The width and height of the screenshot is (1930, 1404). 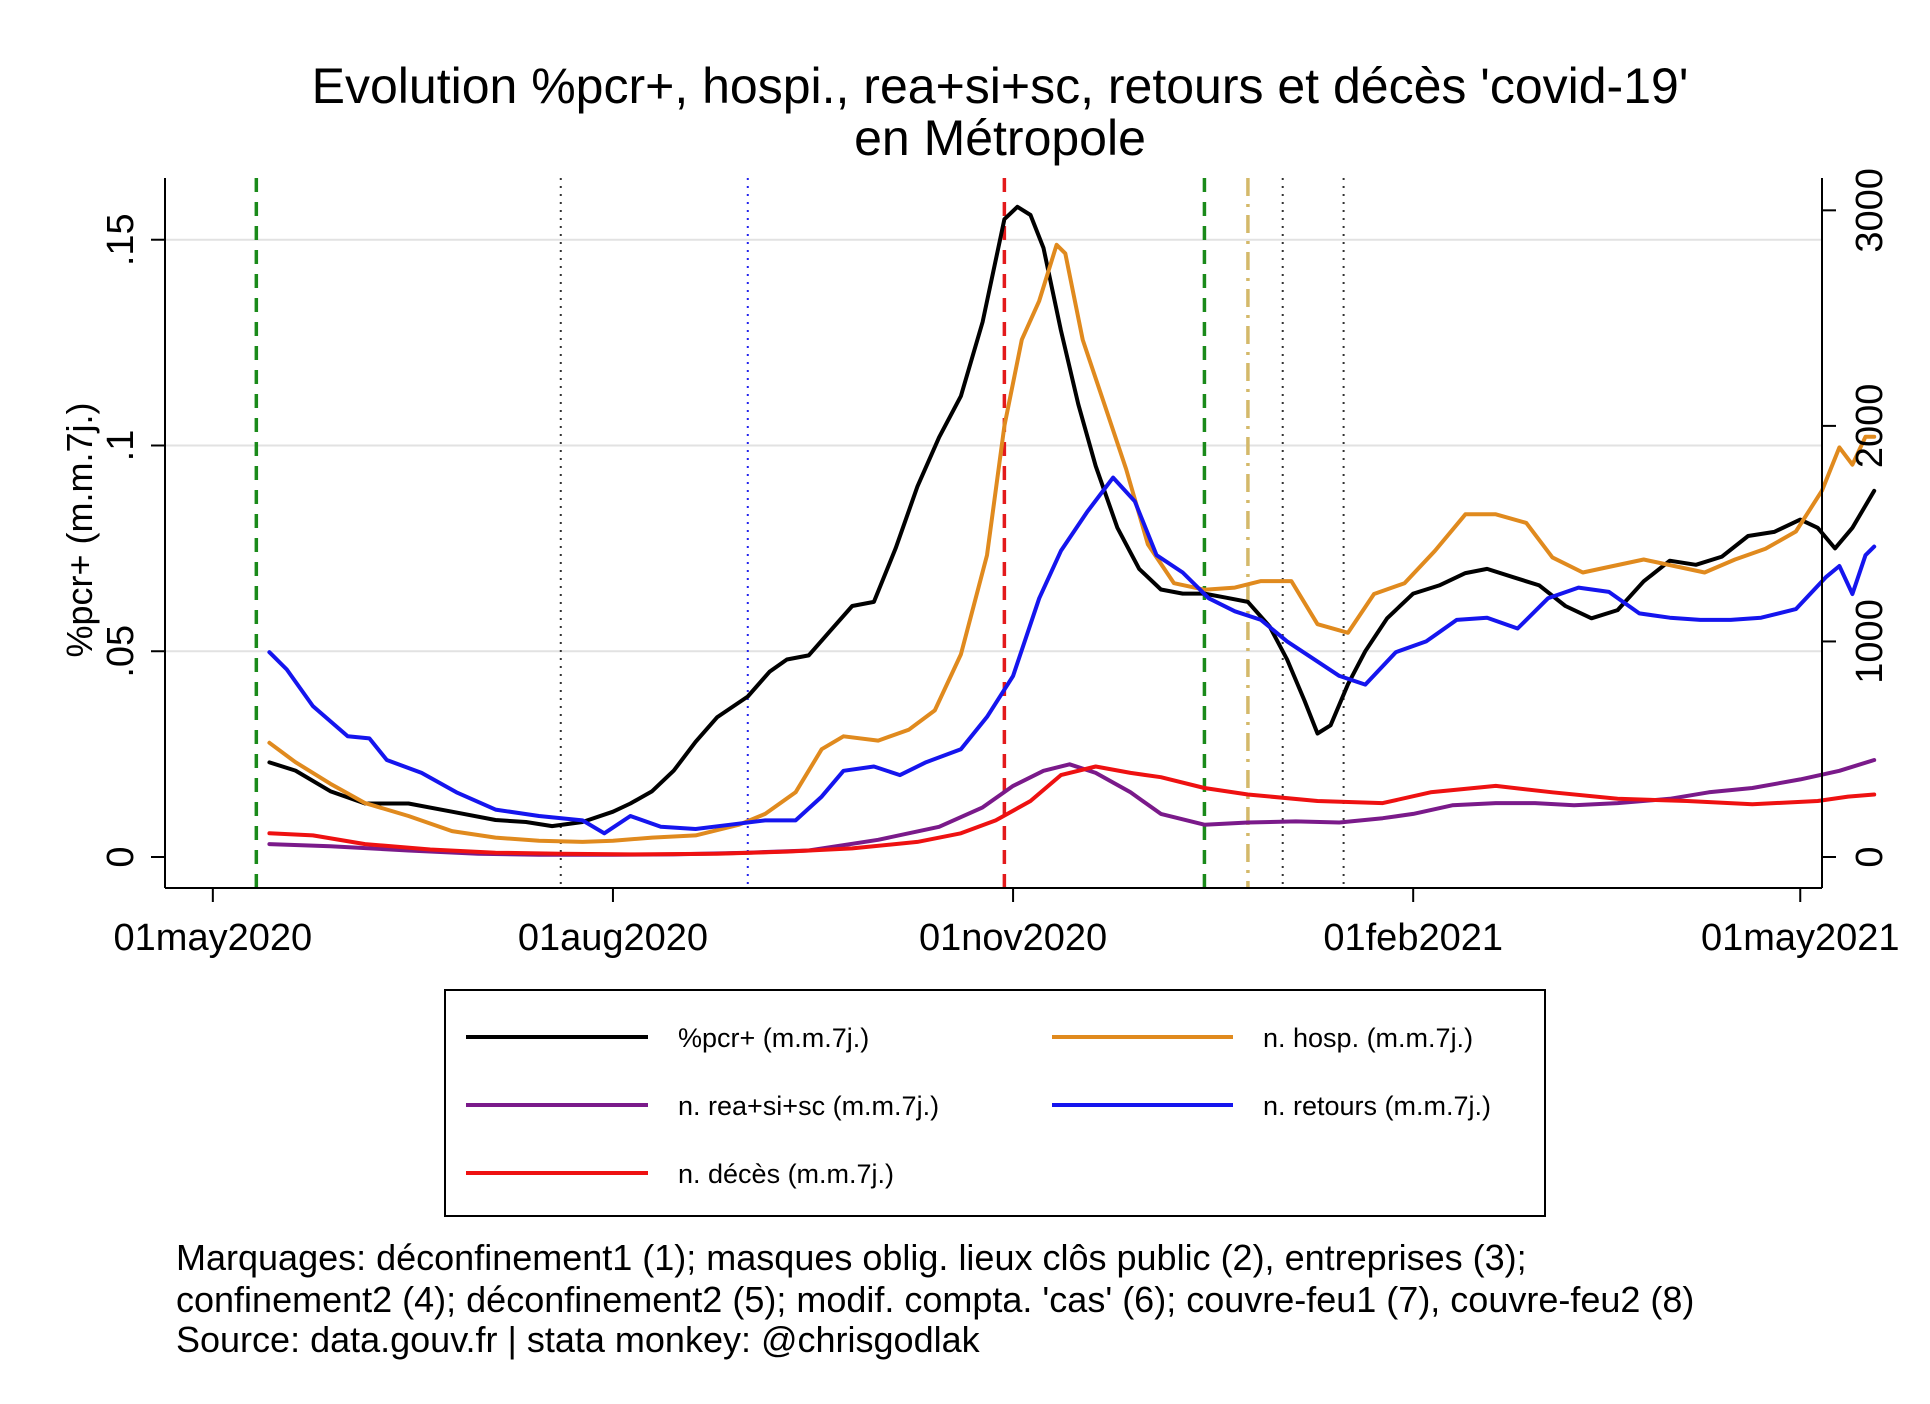 What do you see at coordinates (79, 529) in the screenshot?
I see `y-axis-left-label: %pcr+ (m.m.7j.)` at bounding box center [79, 529].